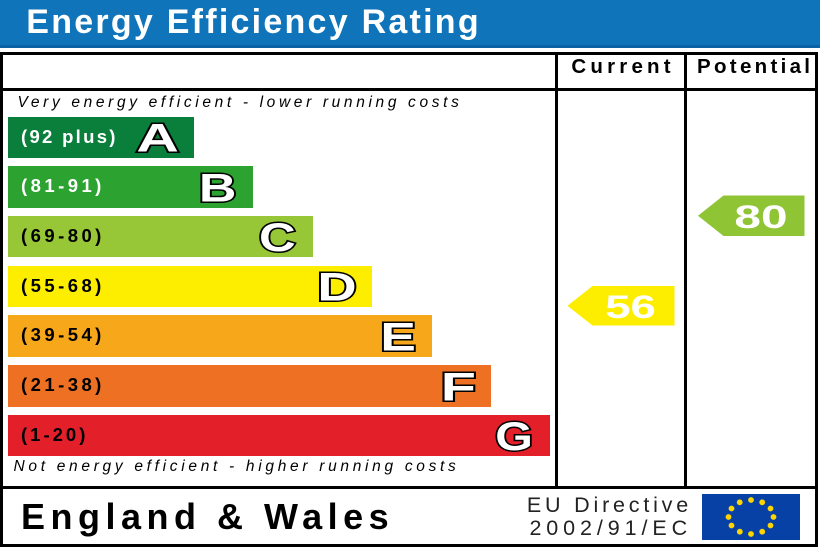 This screenshot has width=820, height=547. I want to click on svg-text: F, so click(458, 386).